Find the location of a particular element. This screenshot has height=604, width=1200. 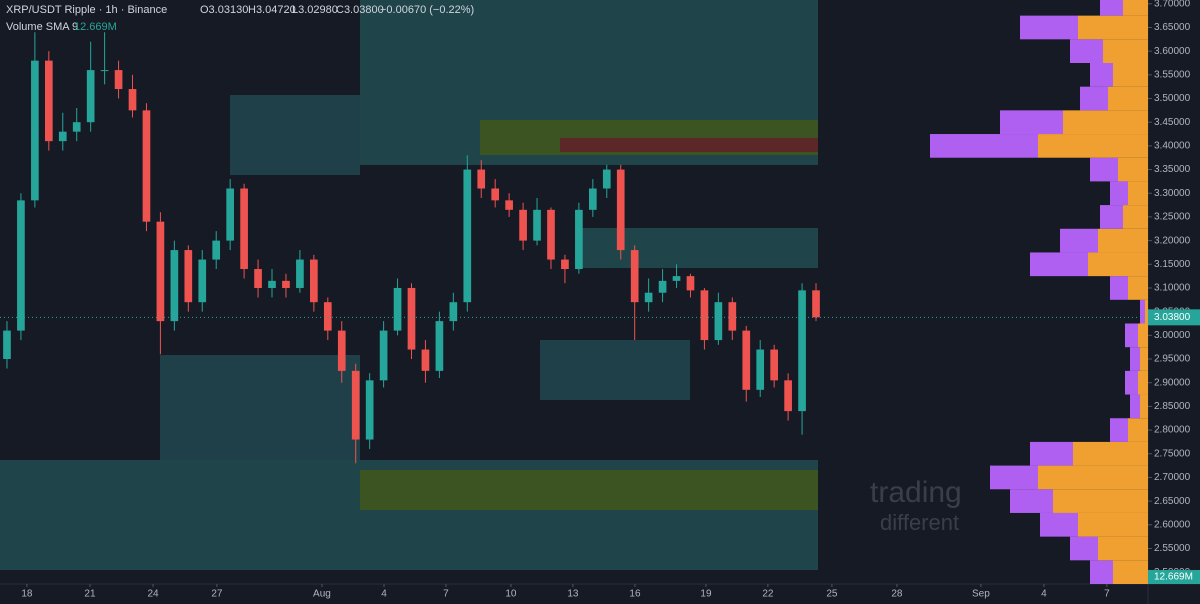

y-tick-label: 3.45000 is located at coordinates (1172, 122).